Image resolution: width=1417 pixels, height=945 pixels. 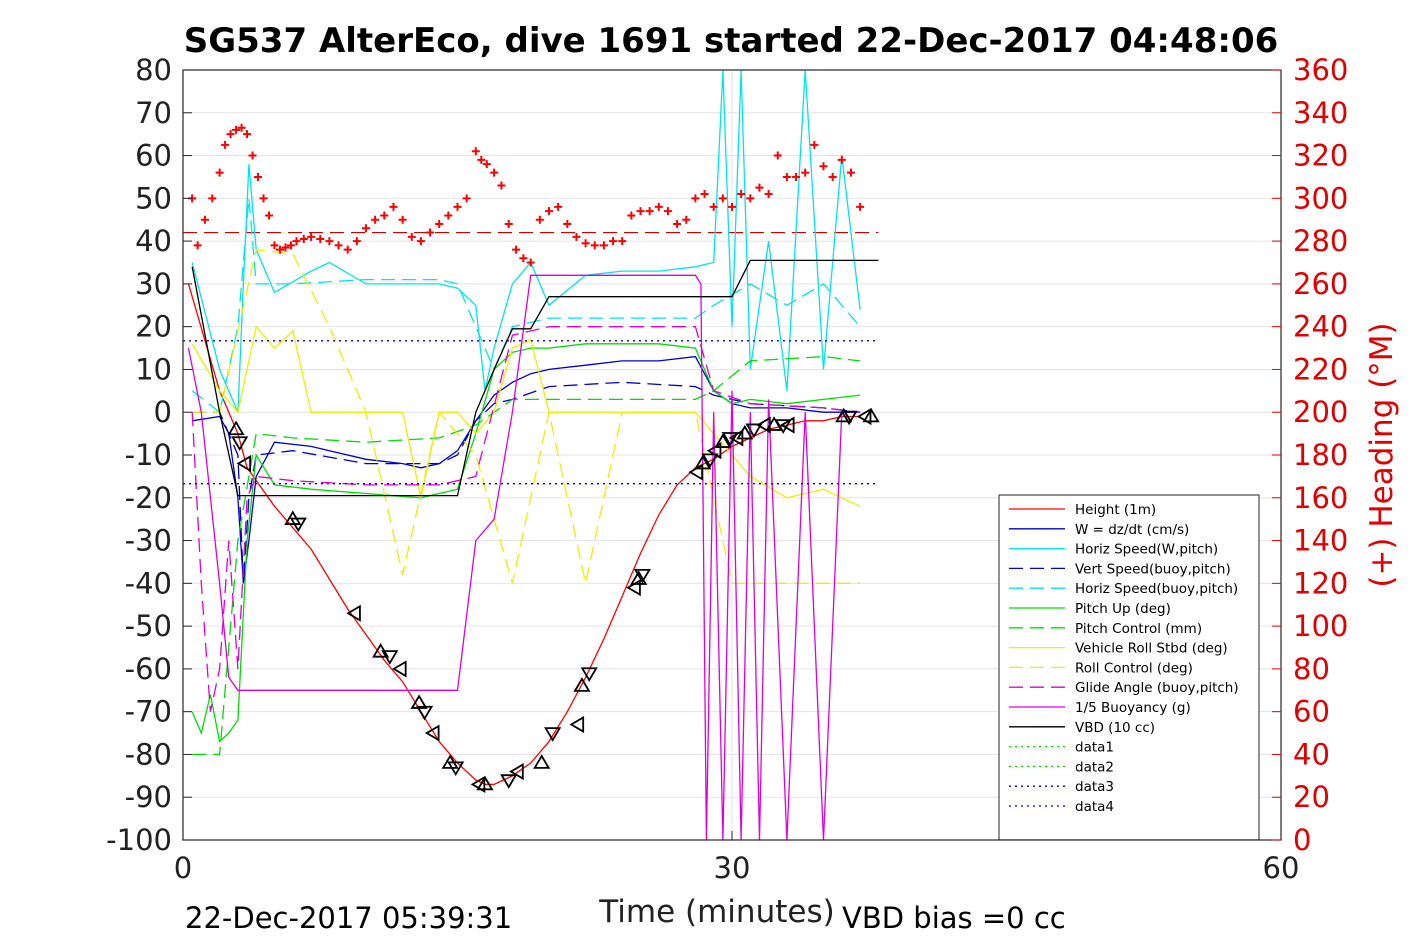 I want to click on legend-entry: Horiz Speed(W,pitch), so click(x=1146, y=550).